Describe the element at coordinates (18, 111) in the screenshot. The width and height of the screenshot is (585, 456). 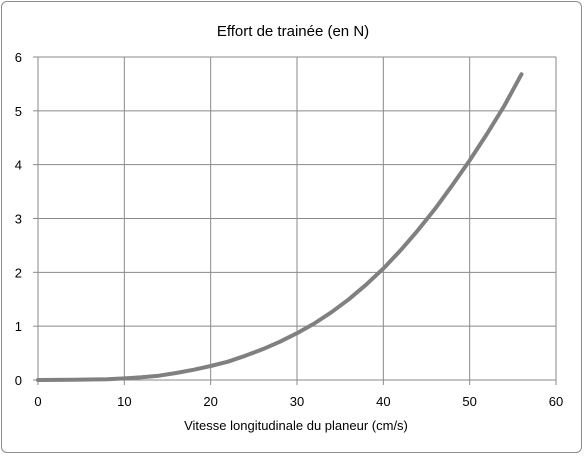
I see `y-tick-label: 5` at that location.